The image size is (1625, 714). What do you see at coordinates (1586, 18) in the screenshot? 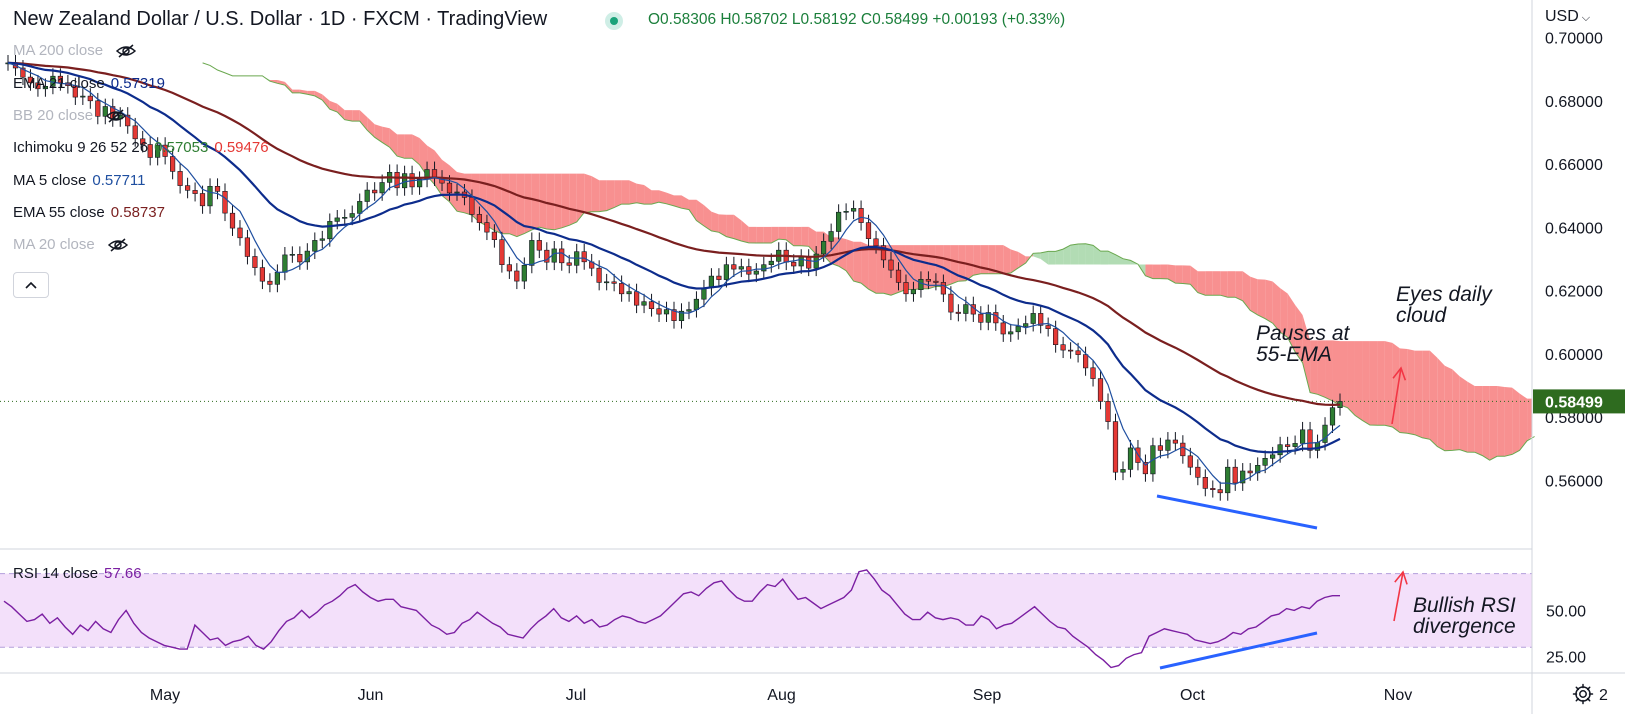
I see `chevron-down-icon: ⌵` at bounding box center [1586, 18].